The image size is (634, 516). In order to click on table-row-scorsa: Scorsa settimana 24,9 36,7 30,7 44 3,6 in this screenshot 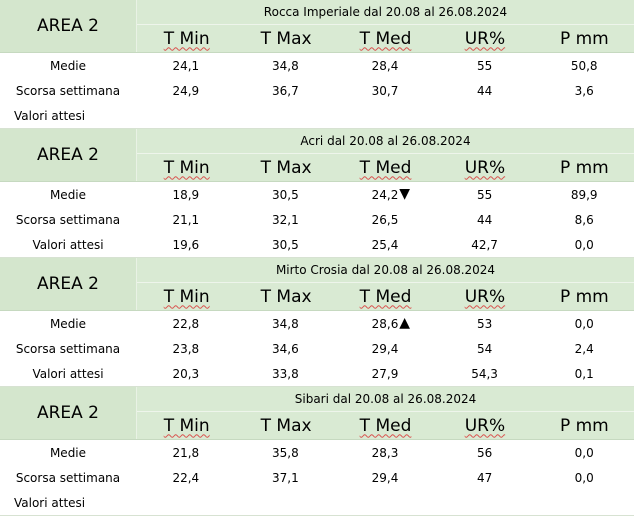, I will do `click(317, 90)`.